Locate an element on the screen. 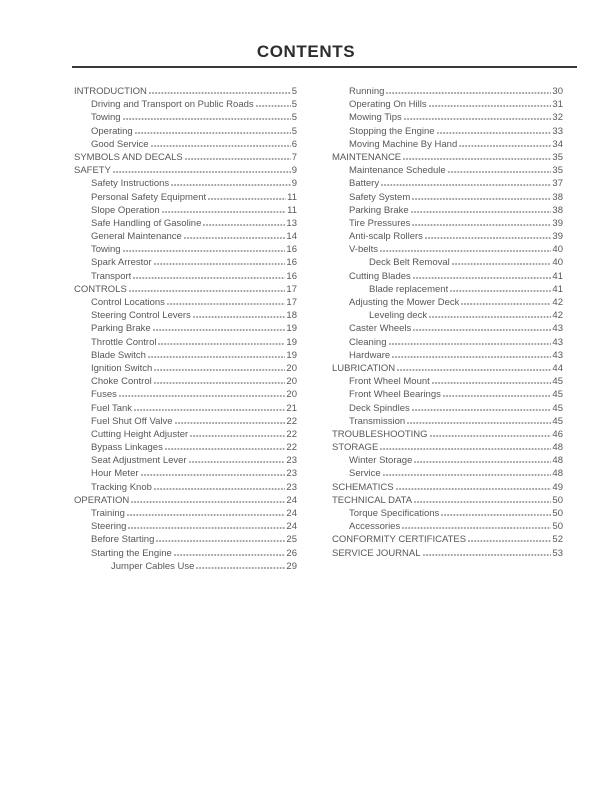 The image size is (612, 792). toc-entry: Slope Operation 11 is located at coordinates (185, 210).